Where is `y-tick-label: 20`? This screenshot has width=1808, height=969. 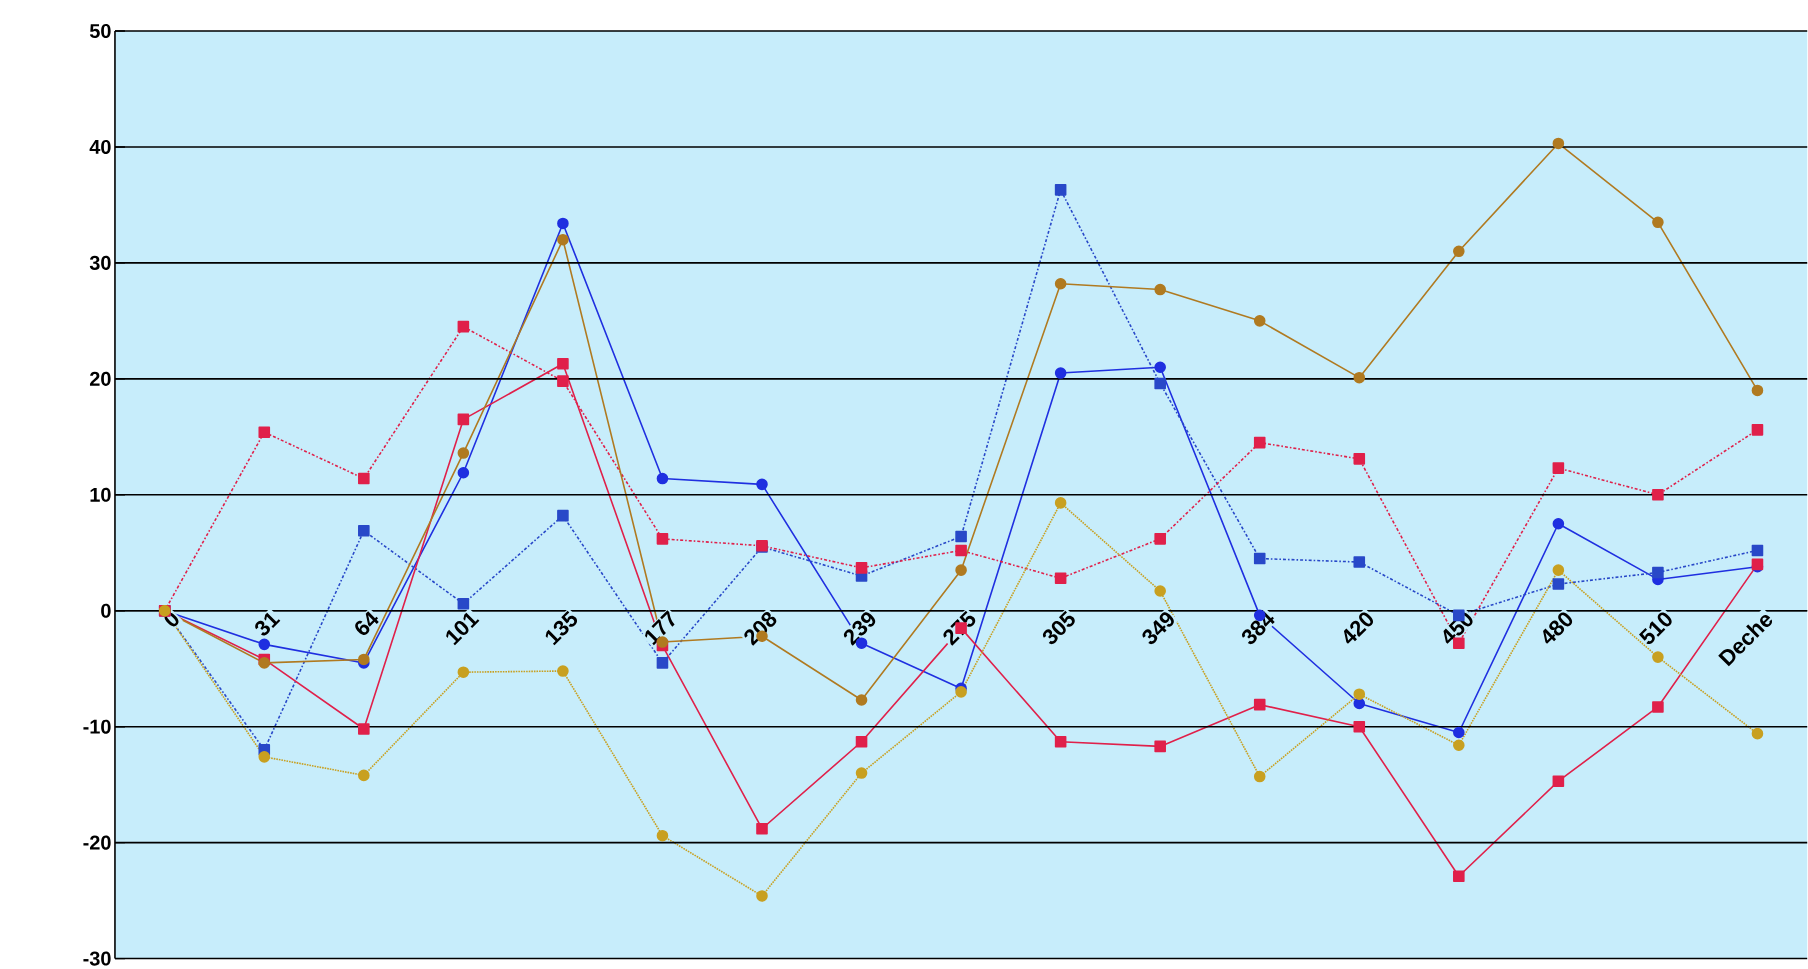 y-tick-label: 20 is located at coordinates (100, 378).